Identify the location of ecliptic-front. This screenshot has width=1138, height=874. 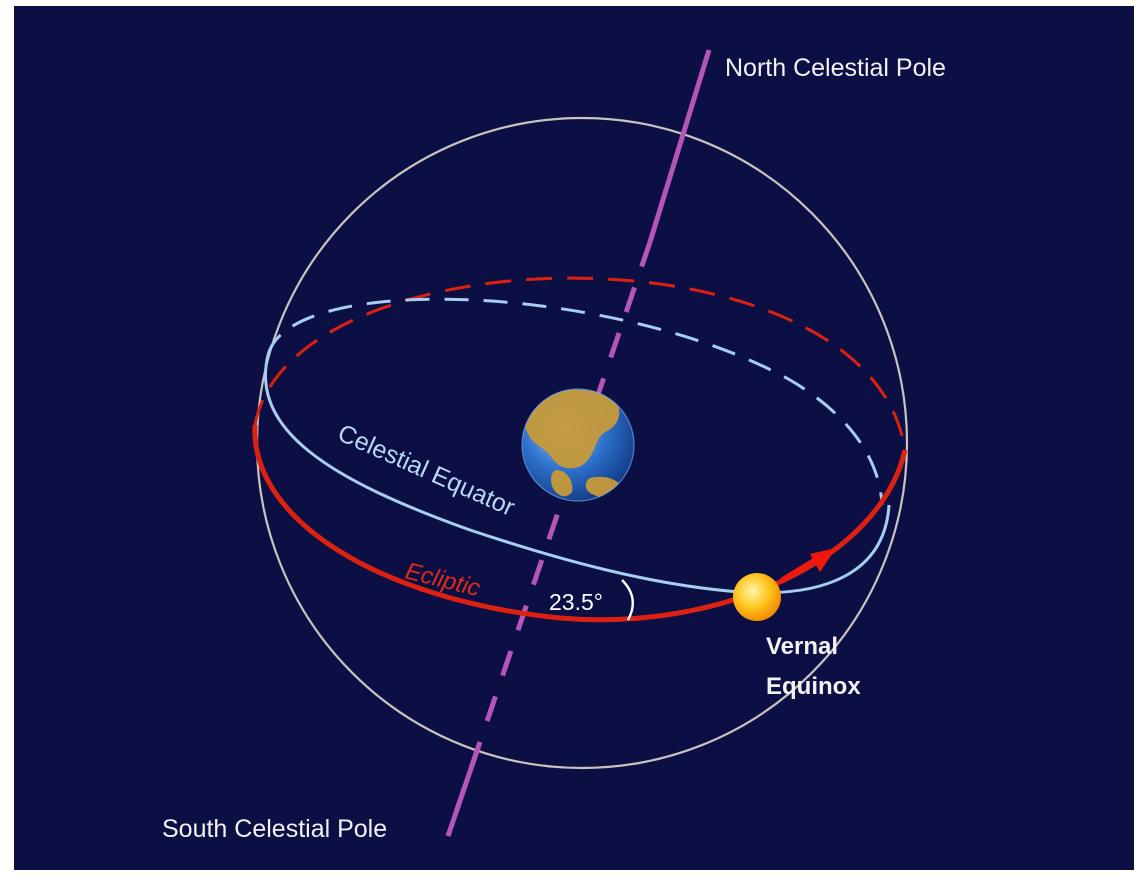
(580, 523).